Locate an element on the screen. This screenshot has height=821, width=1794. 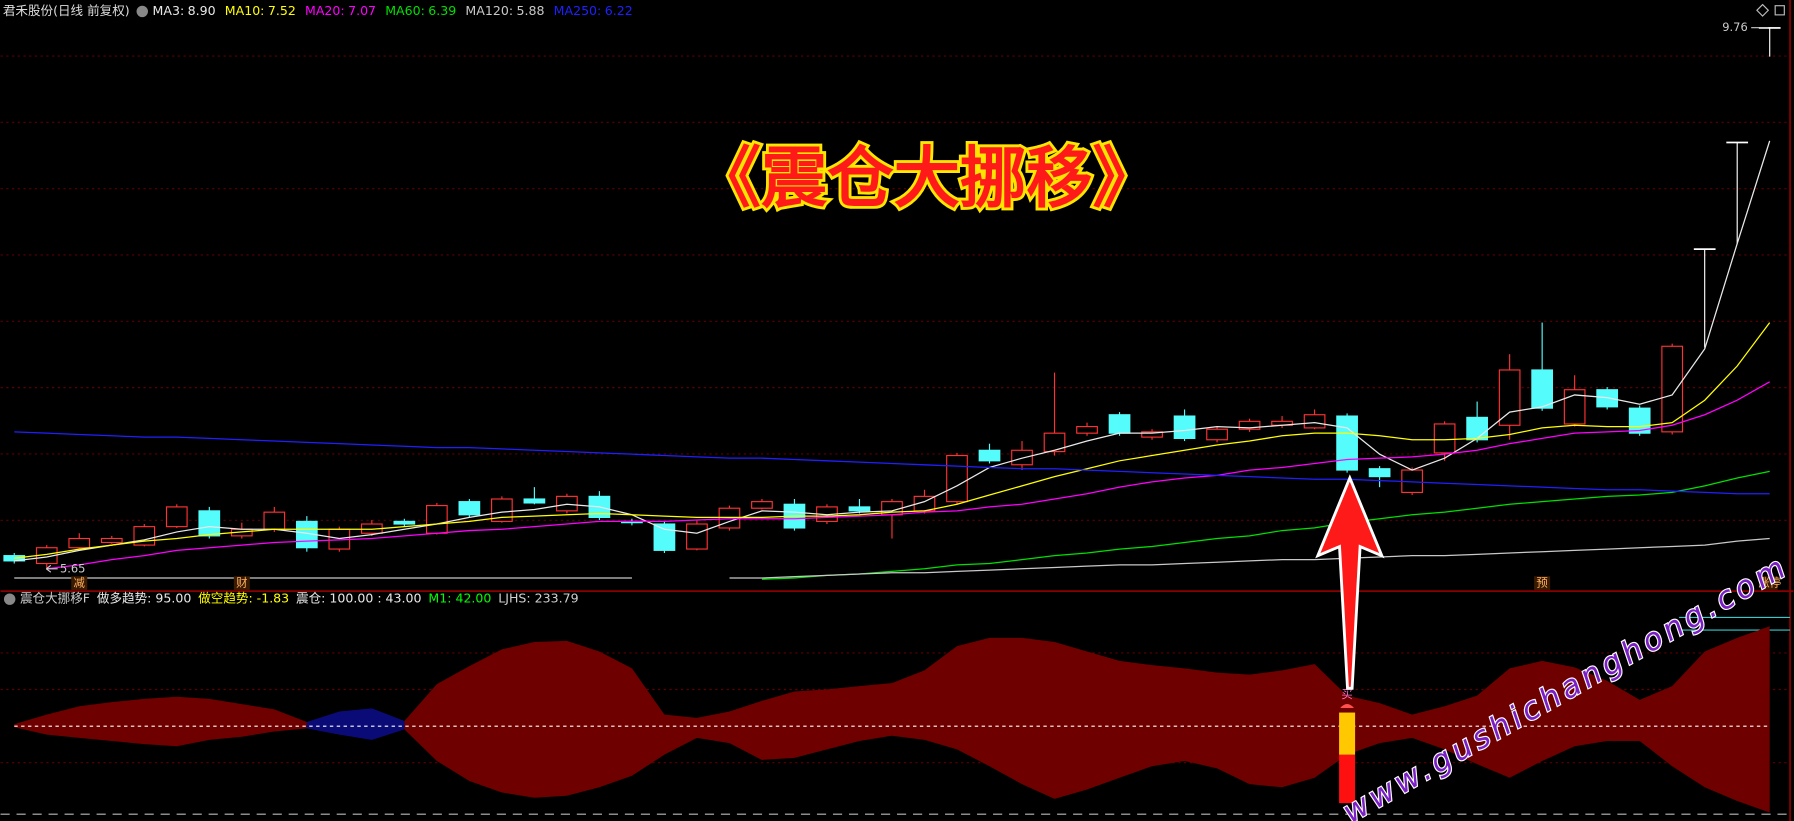
overlay-title: 《震仓大挪移》 is located at coordinates (927, 178).